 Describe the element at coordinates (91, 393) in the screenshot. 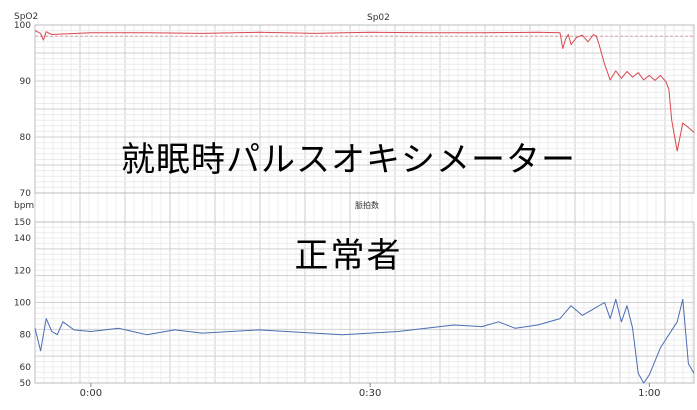

I see `time-tick-label: 0:00` at that location.